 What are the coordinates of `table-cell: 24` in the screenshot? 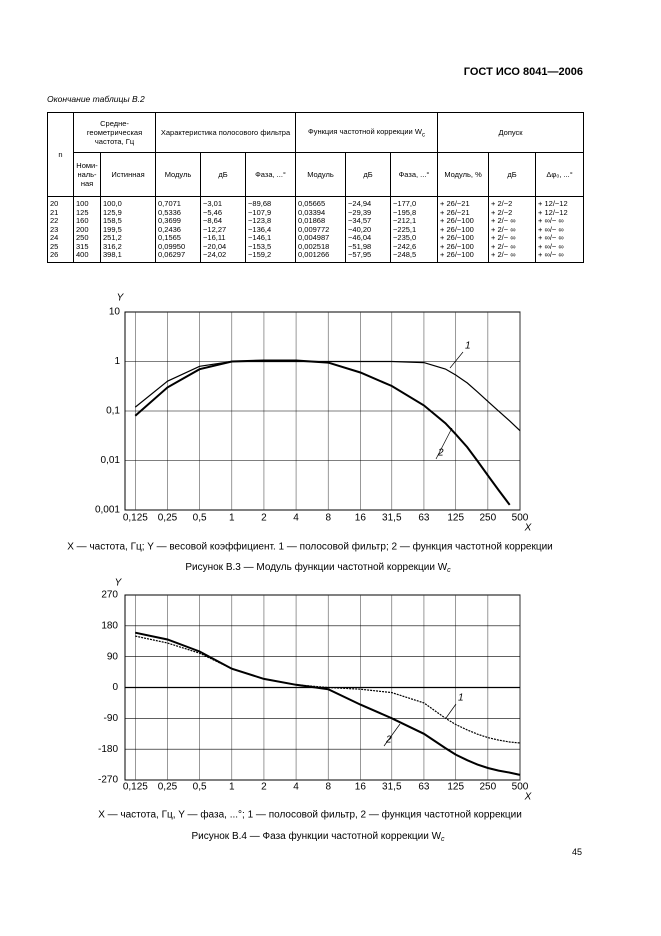 It's located at (60, 238).